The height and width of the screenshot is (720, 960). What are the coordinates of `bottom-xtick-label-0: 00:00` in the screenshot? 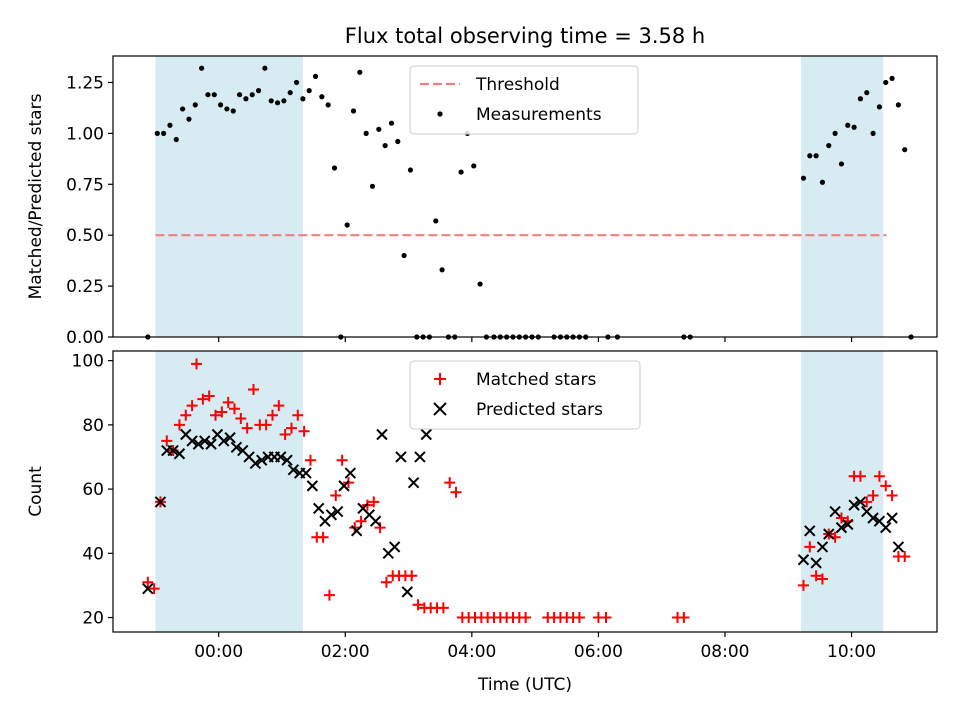 It's located at (218, 652).